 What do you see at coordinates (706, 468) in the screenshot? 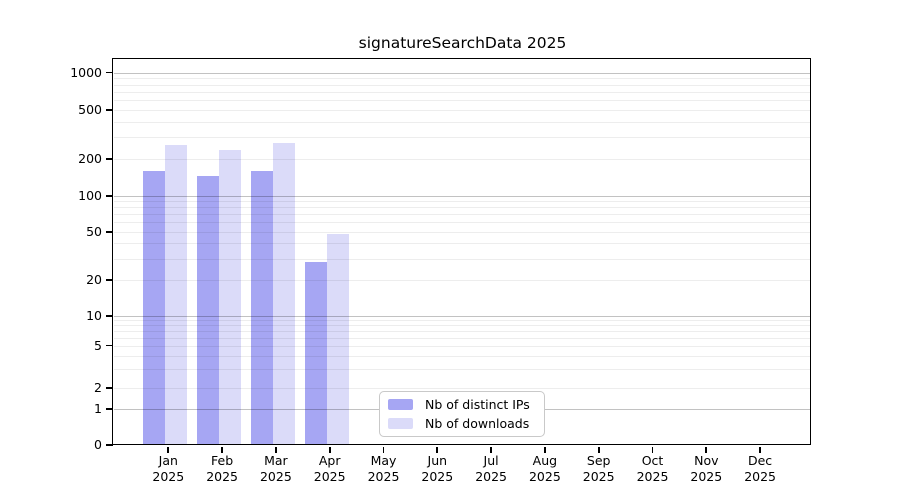
I see `x-tick-label: Nov 2025` at bounding box center [706, 468].